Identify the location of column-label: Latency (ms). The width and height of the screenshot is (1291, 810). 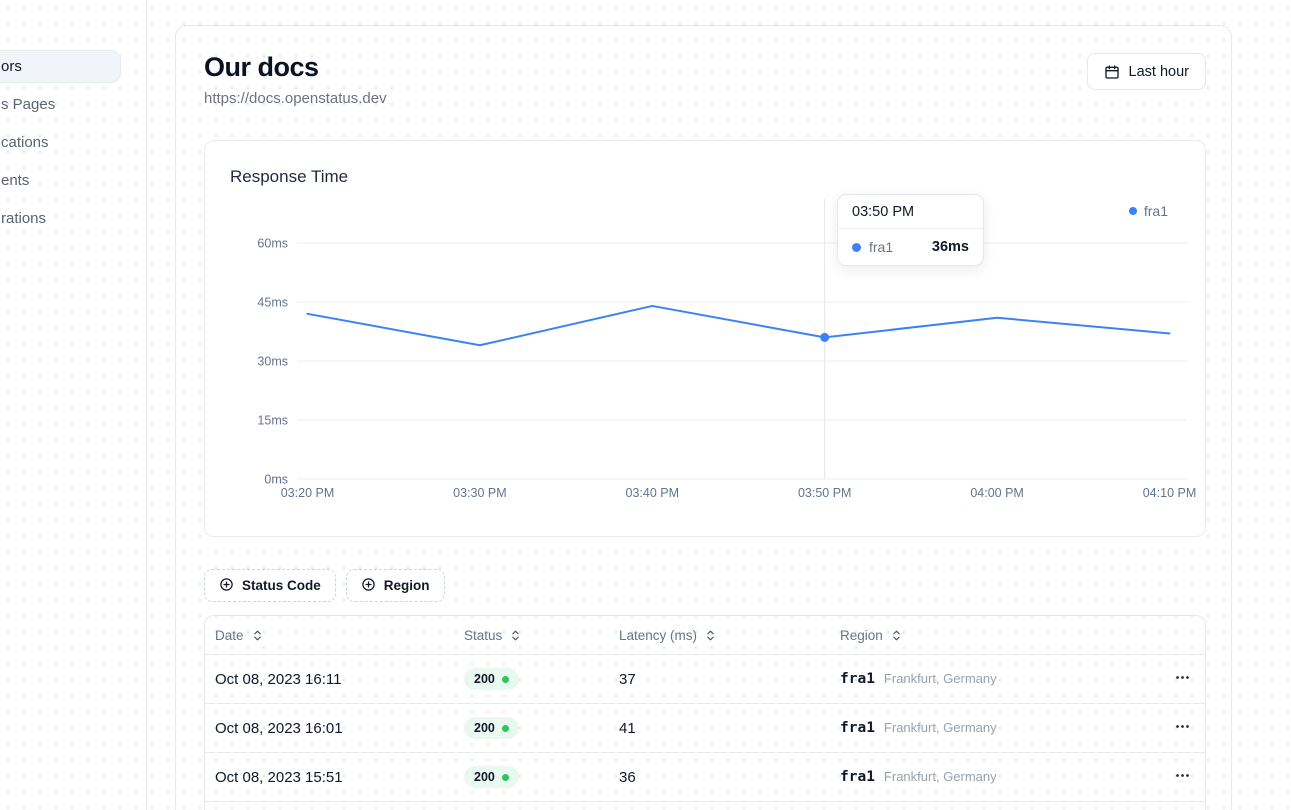
(658, 635).